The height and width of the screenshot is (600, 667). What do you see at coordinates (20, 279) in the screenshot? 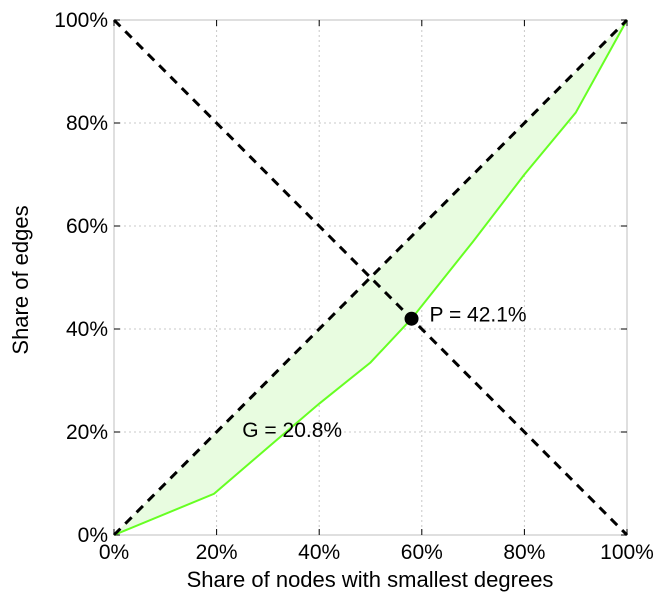
I see `y-axis-label: Share of edges` at bounding box center [20, 279].